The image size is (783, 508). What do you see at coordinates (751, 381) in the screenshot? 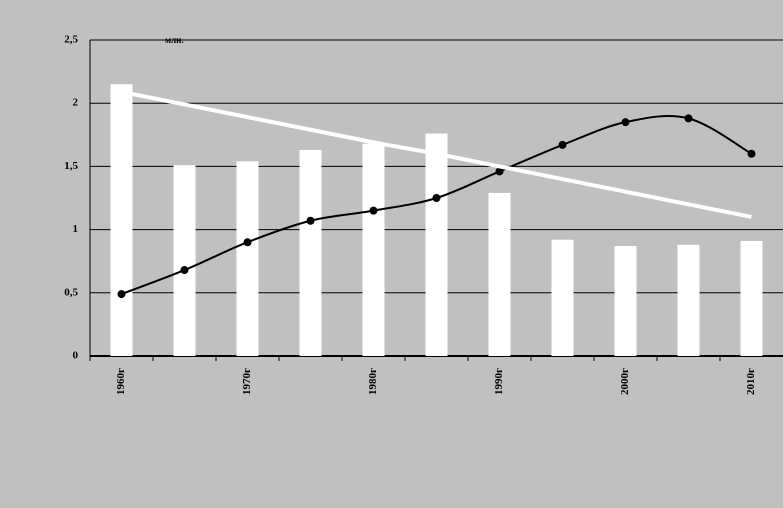
I see `x-tick-label: 2010г` at bounding box center [751, 381].